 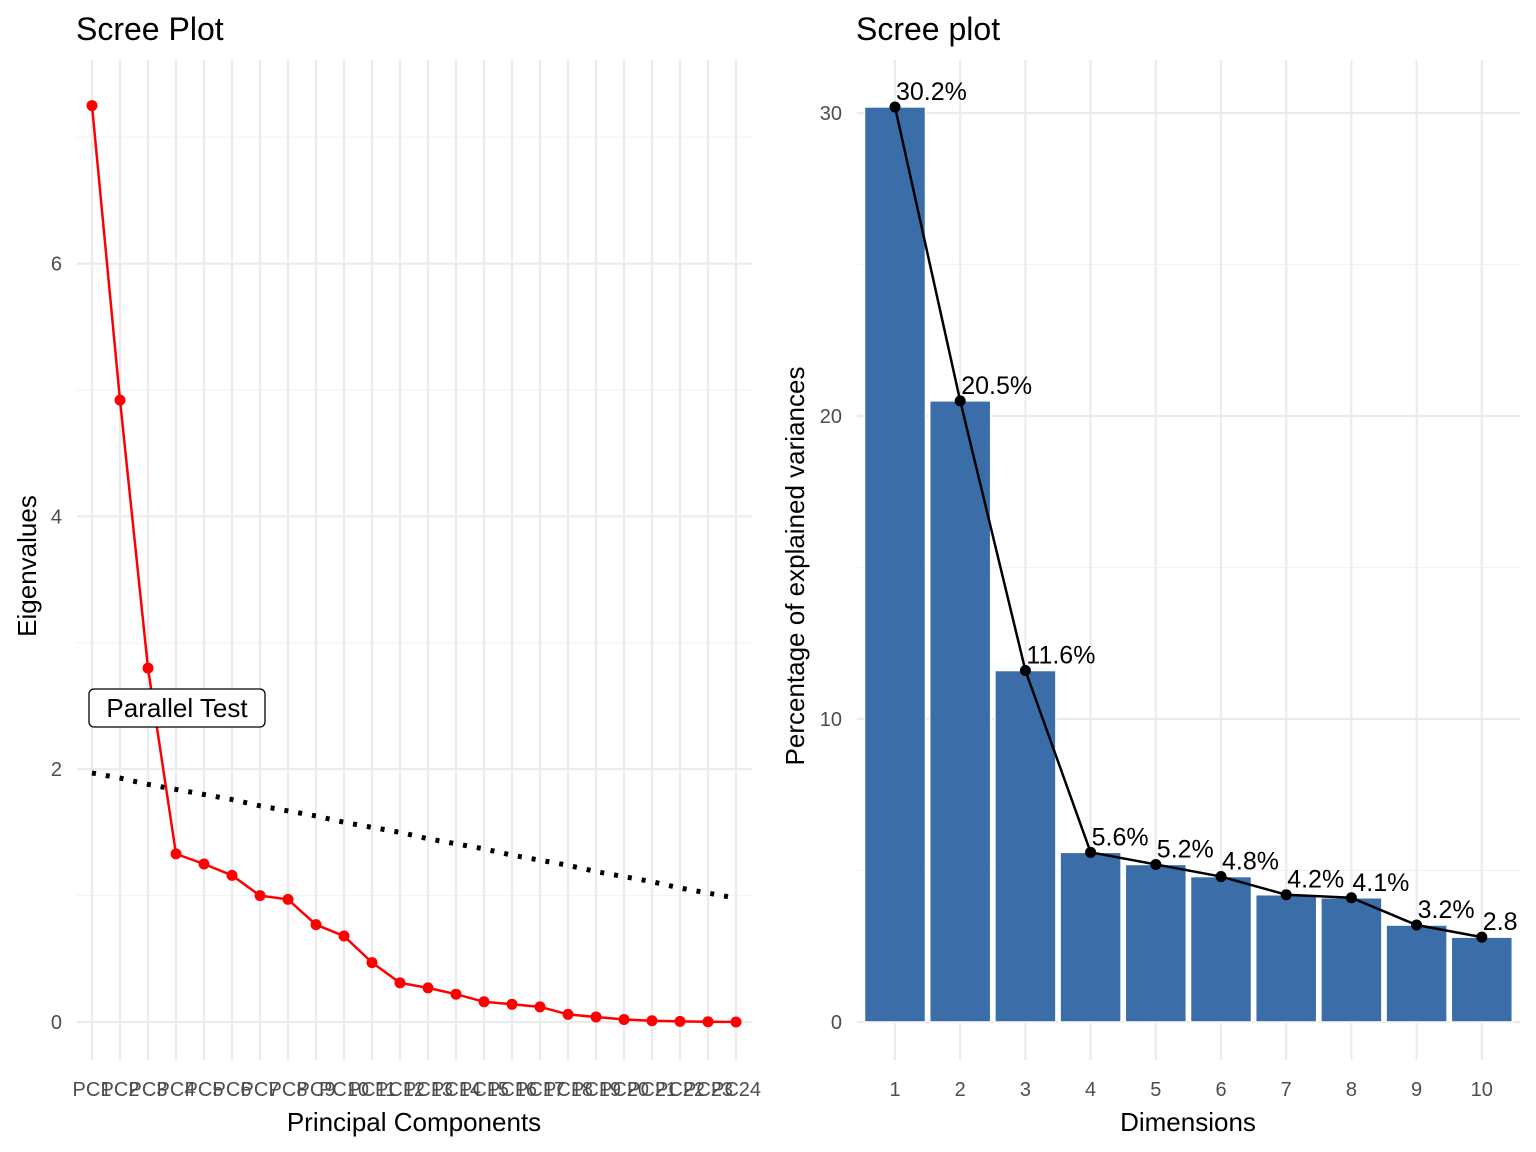 I want to click on variance-data-label: 4.2%, so click(x=1315, y=880).